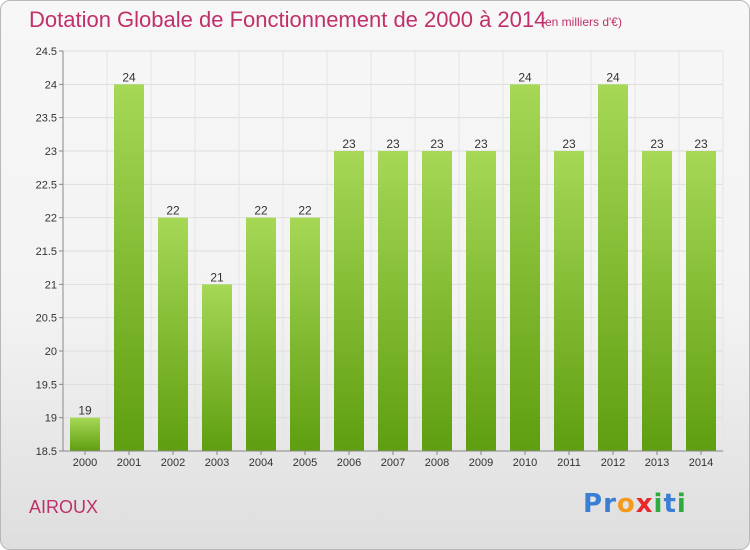  I want to click on chart-unit: (en milliers d'€), so click(581, 22).